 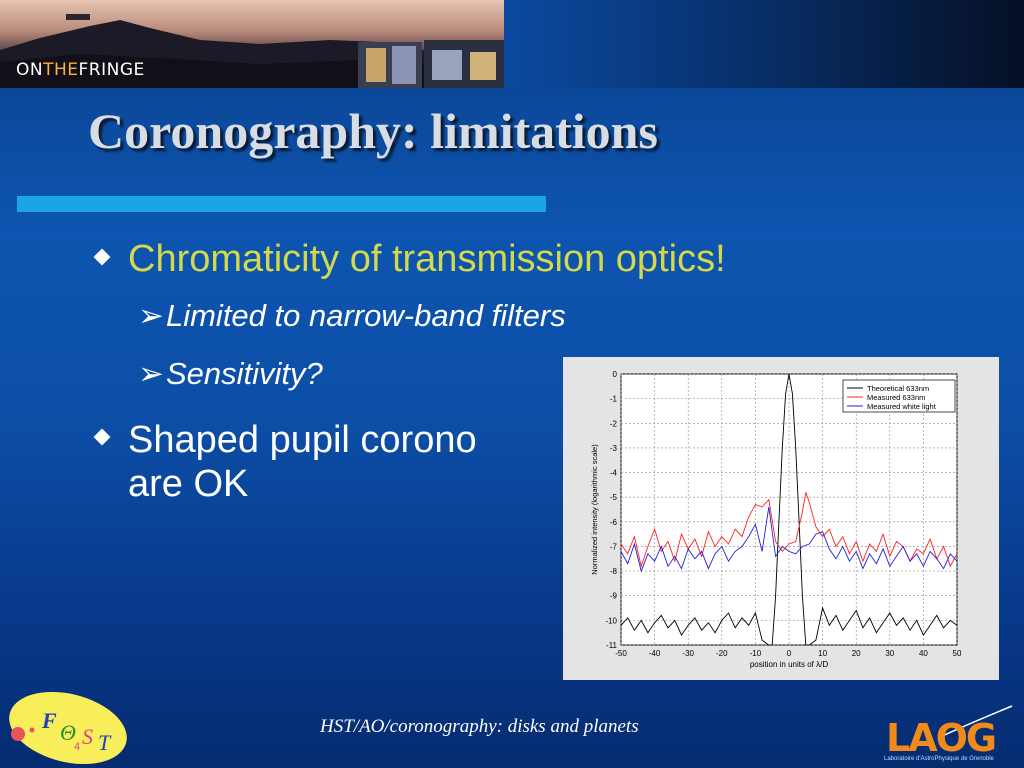 What do you see at coordinates (789, 664) in the screenshot?
I see `x-axis-label: position in units of λ/D` at bounding box center [789, 664].